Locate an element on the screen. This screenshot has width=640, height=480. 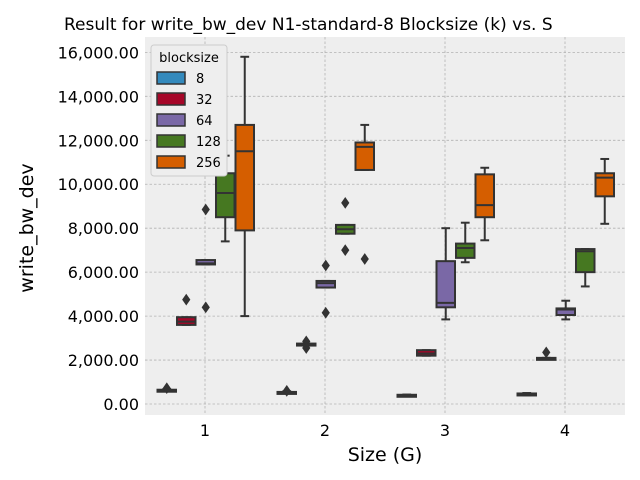
legend-item-256: 256 is located at coordinates (188, 163).